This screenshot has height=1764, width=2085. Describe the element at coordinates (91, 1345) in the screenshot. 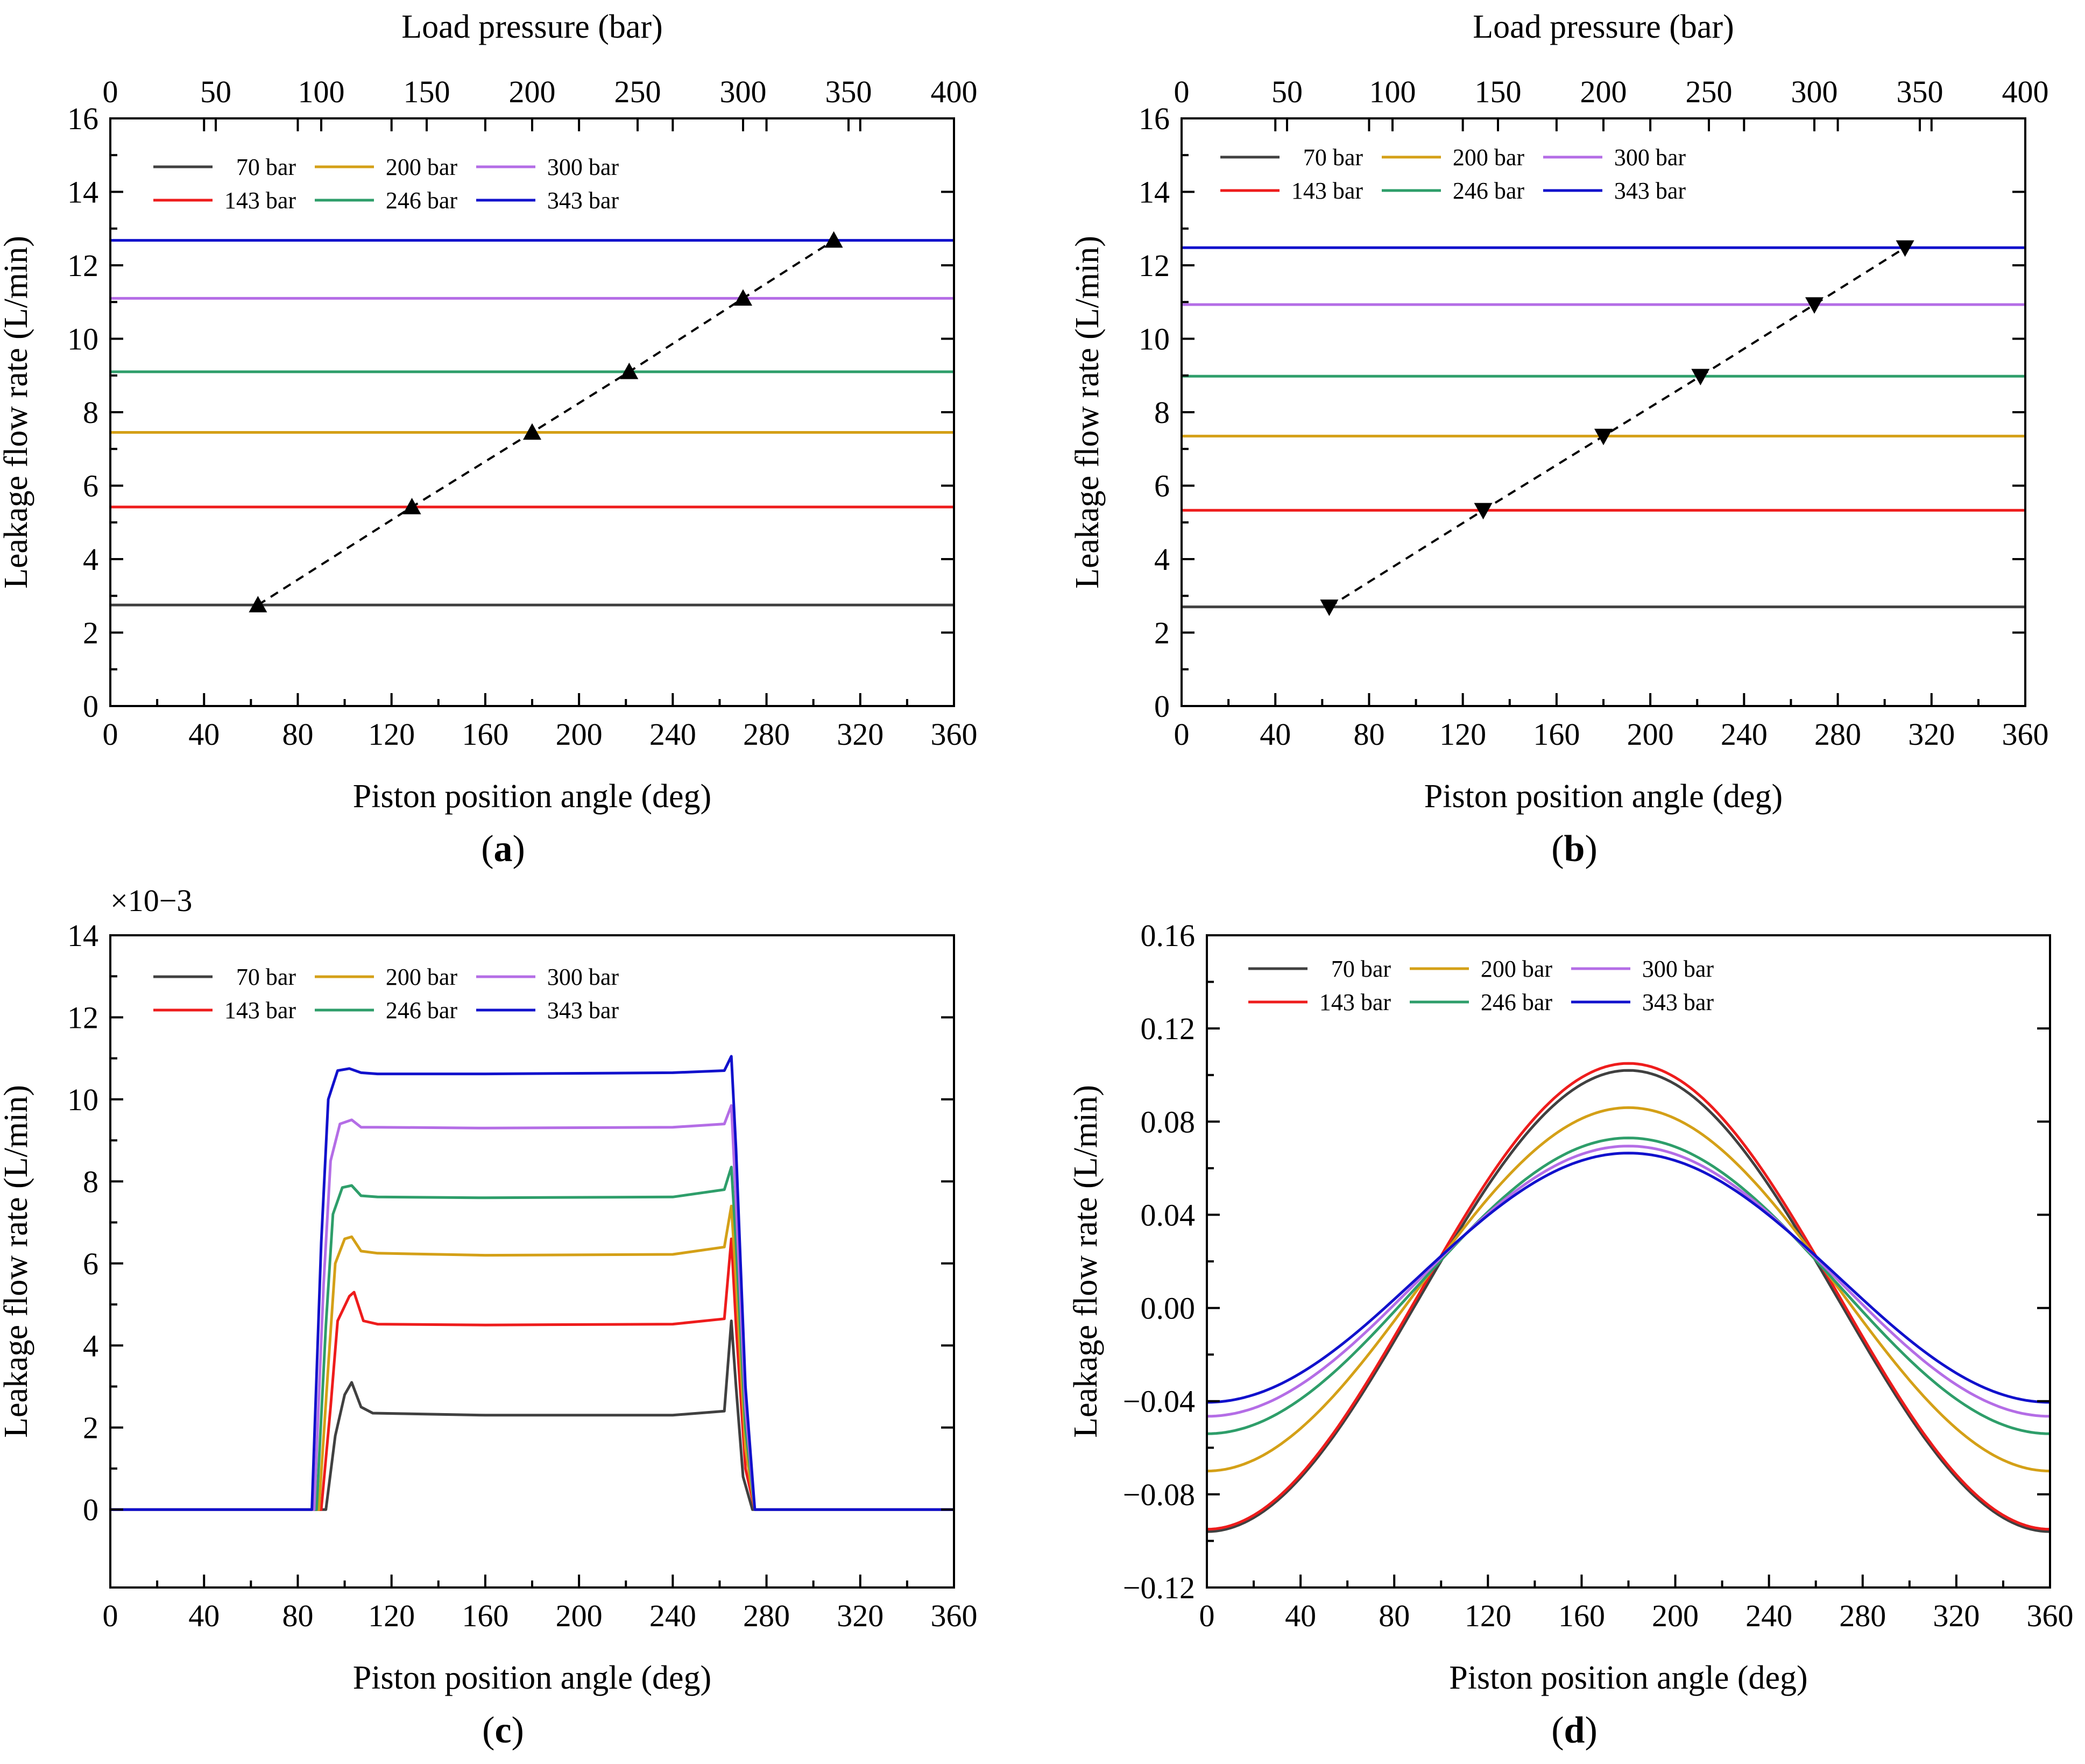

I see `y-tick-label: 4` at that location.